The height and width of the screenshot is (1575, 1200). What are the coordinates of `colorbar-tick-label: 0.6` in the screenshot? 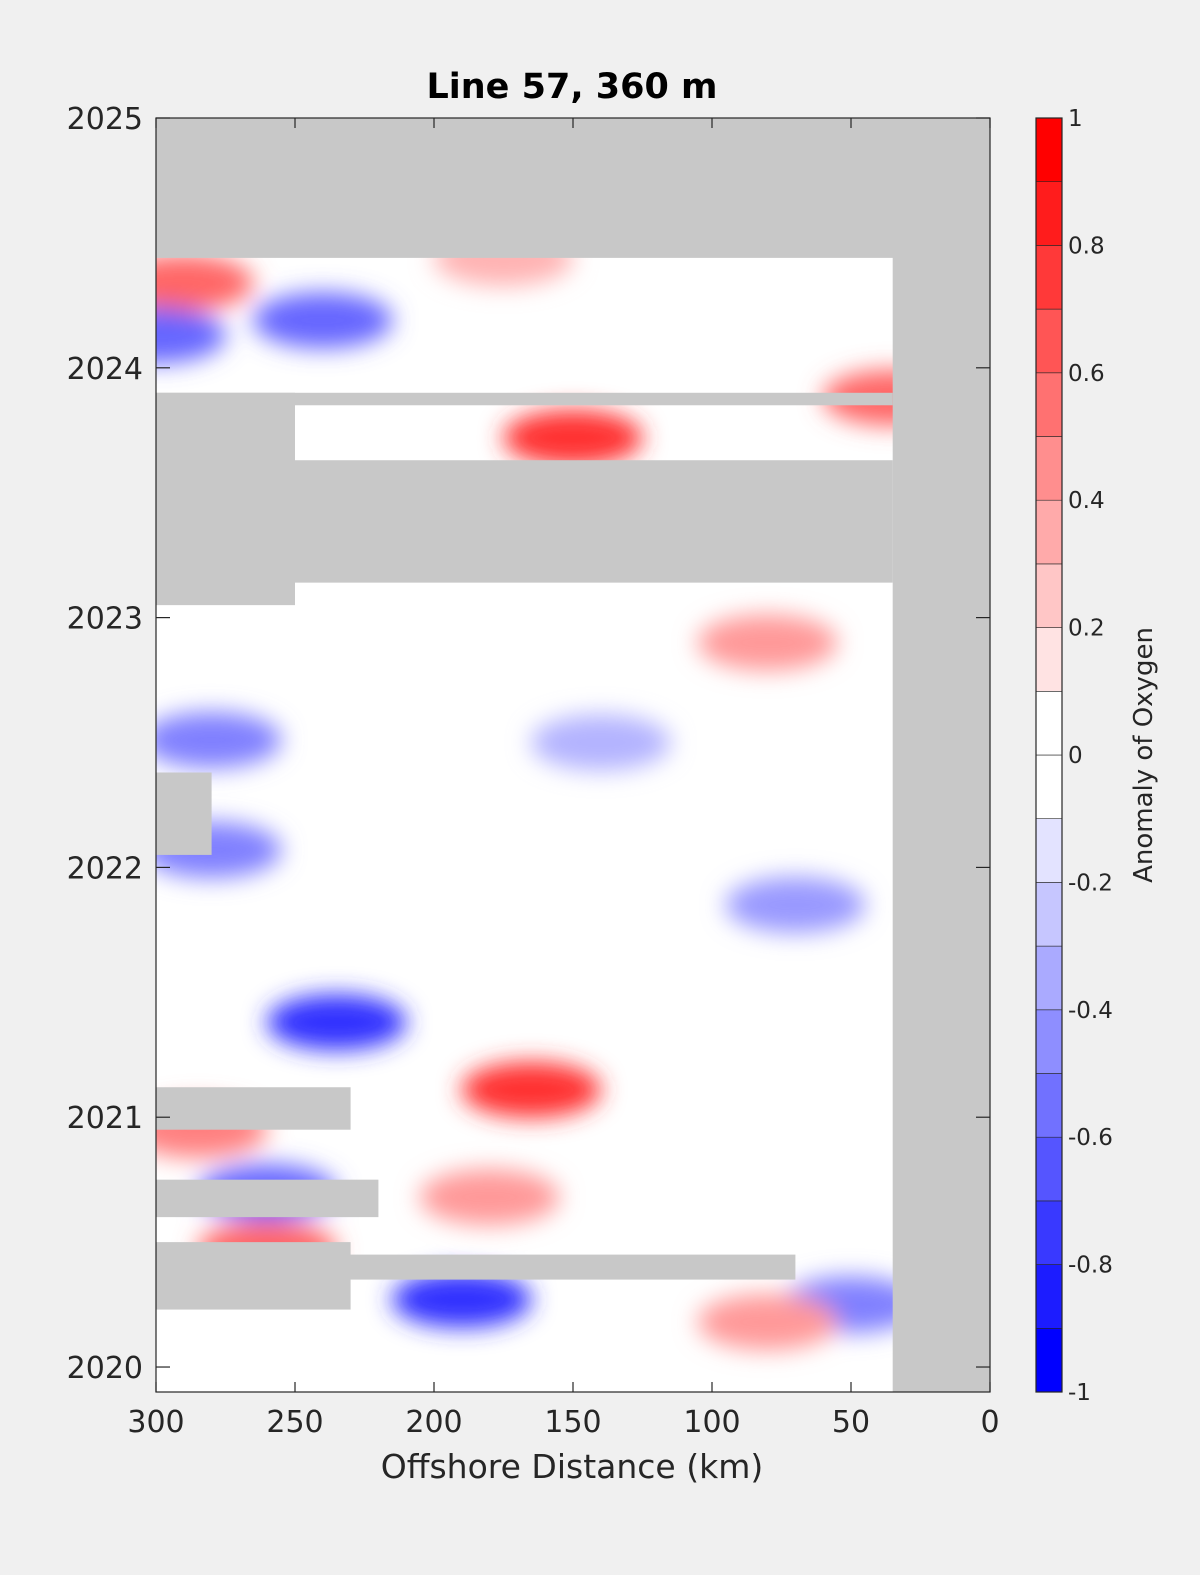 It's located at (1086, 374).